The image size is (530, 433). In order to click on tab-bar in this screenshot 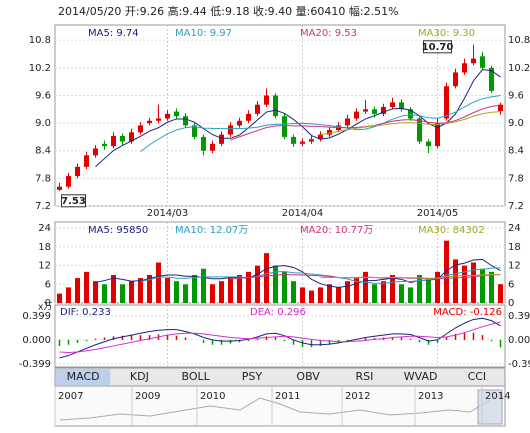, I will do `click(280, 377)`.